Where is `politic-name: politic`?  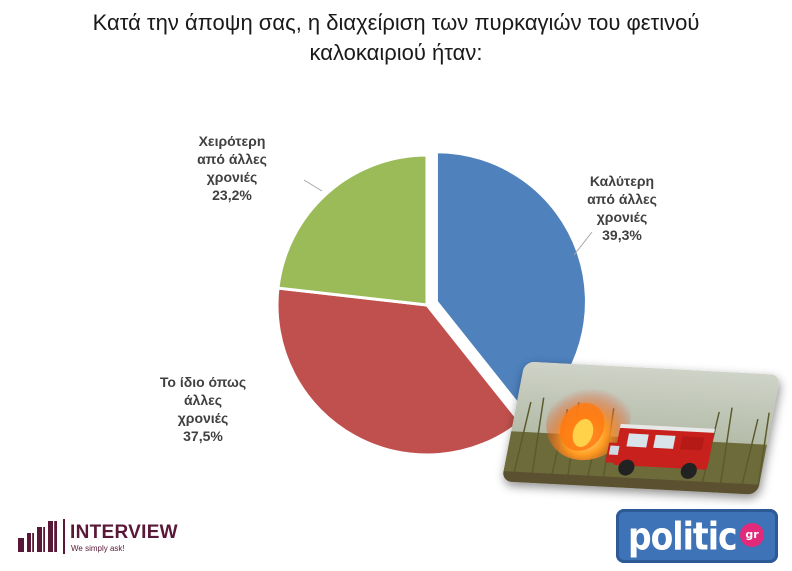
politic-name: politic is located at coordinates (683, 536).